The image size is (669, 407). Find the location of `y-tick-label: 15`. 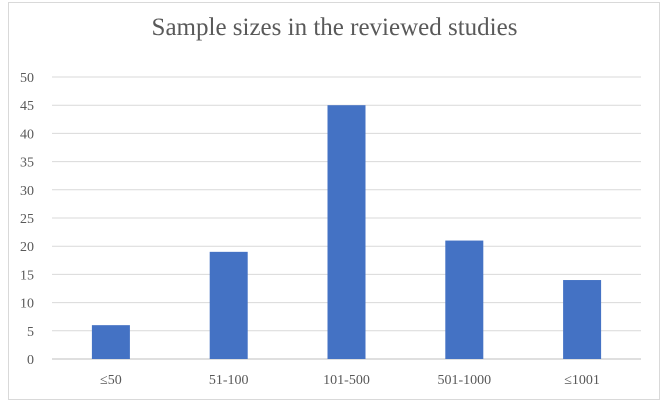

y-tick-label: 15 is located at coordinates (27, 275).